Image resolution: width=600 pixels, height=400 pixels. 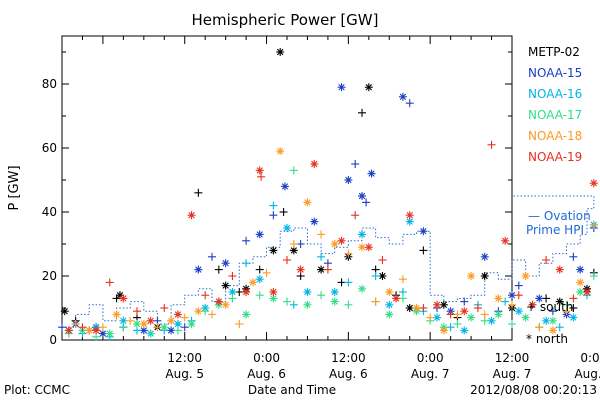 I want to click on x-axis-label: Date and Time, so click(x=292, y=390).